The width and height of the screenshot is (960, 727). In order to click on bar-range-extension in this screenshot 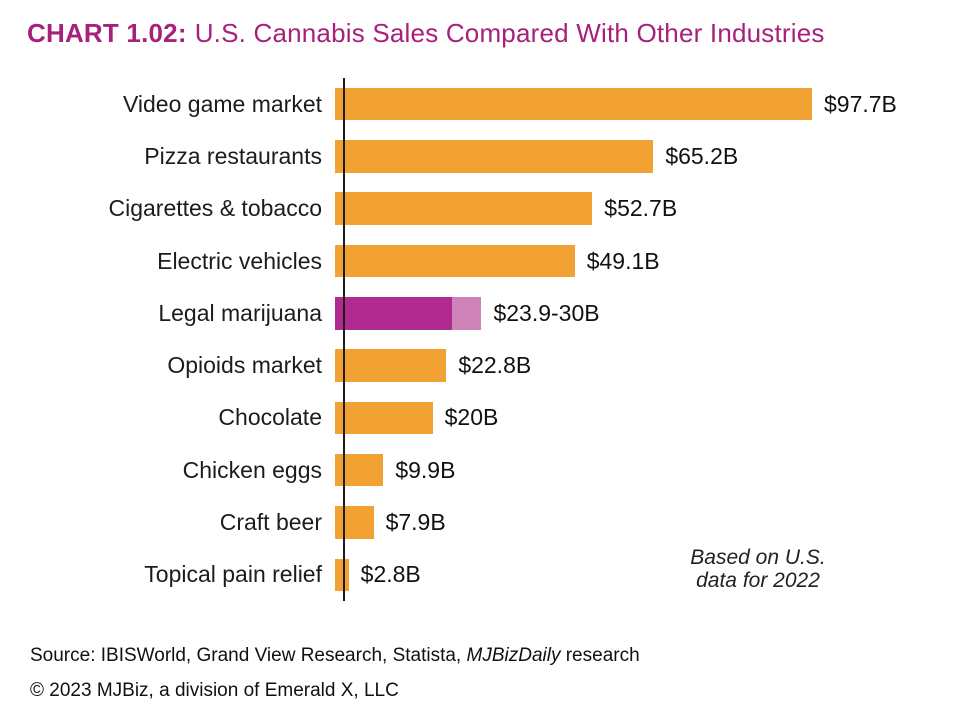, I will do `click(466, 313)`.